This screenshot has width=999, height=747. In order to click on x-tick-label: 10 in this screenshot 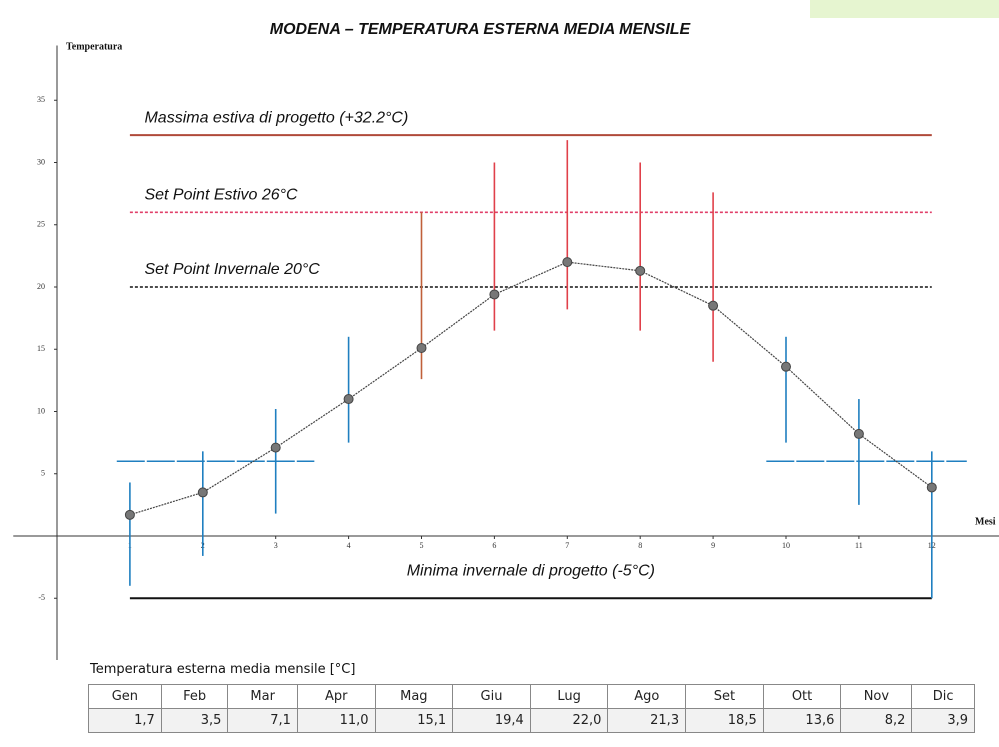, I will do `click(786, 545)`.